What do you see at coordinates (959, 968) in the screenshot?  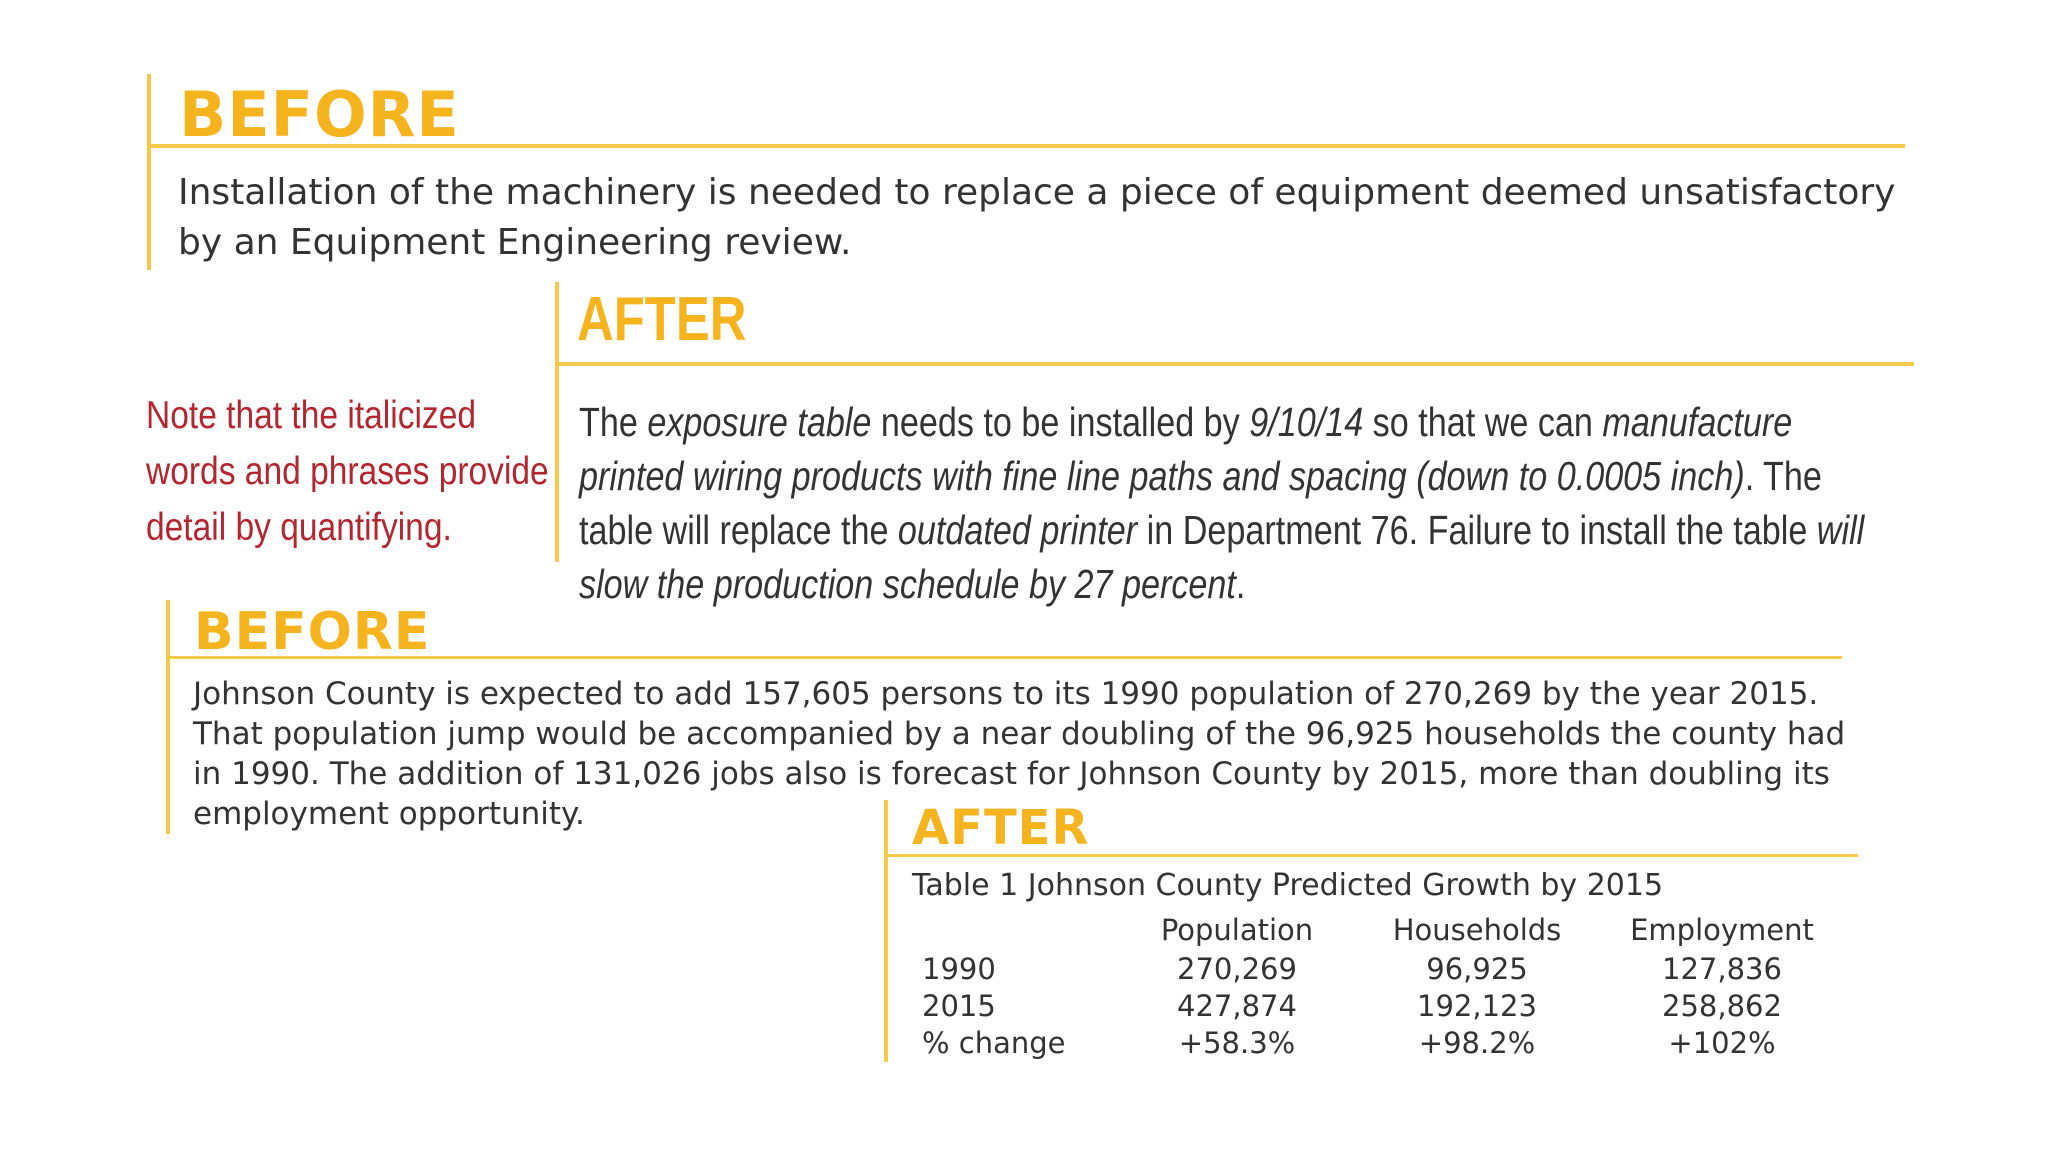 I see `row-label: 1990` at bounding box center [959, 968].